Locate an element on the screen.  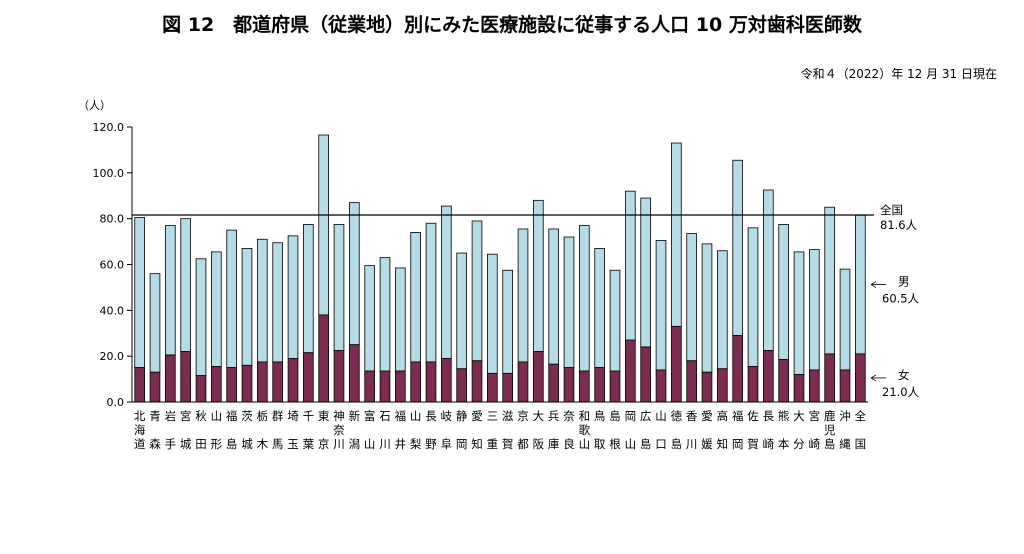
category-label: 鳥 is located at coordinates (600, 416).